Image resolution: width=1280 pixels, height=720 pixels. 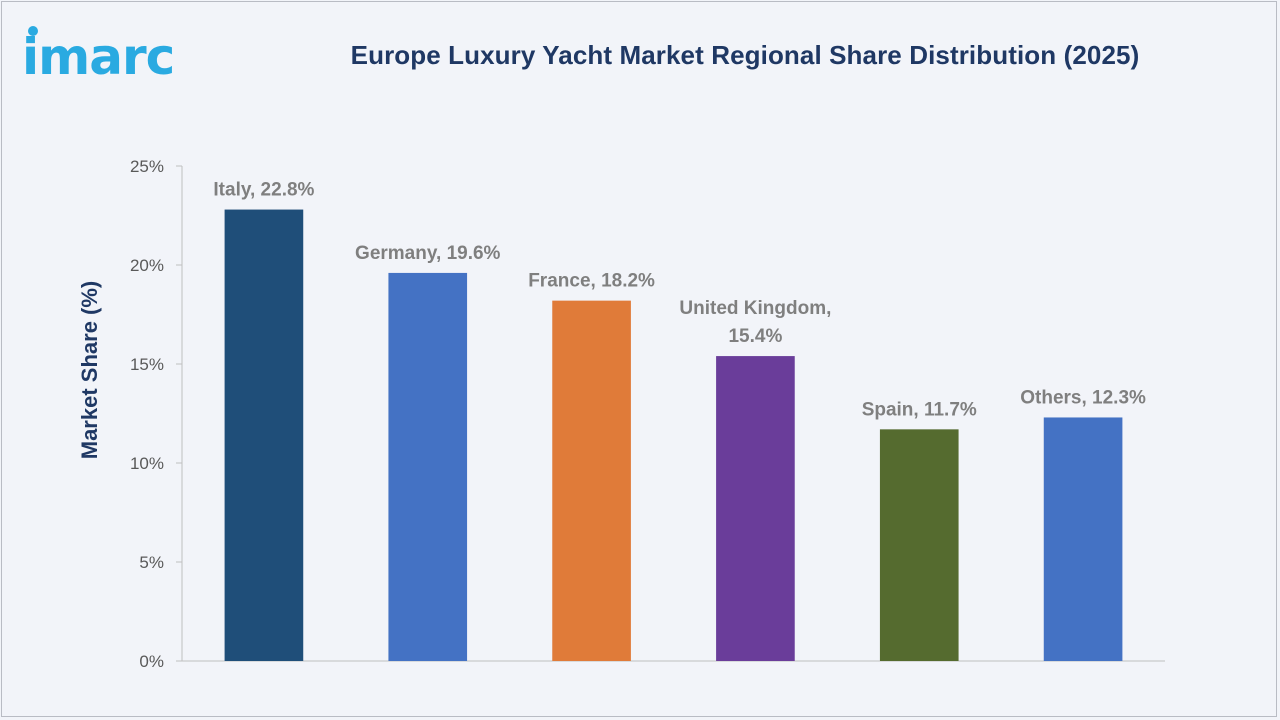 I want to click on bar-italy, so click(x=264, y=435).